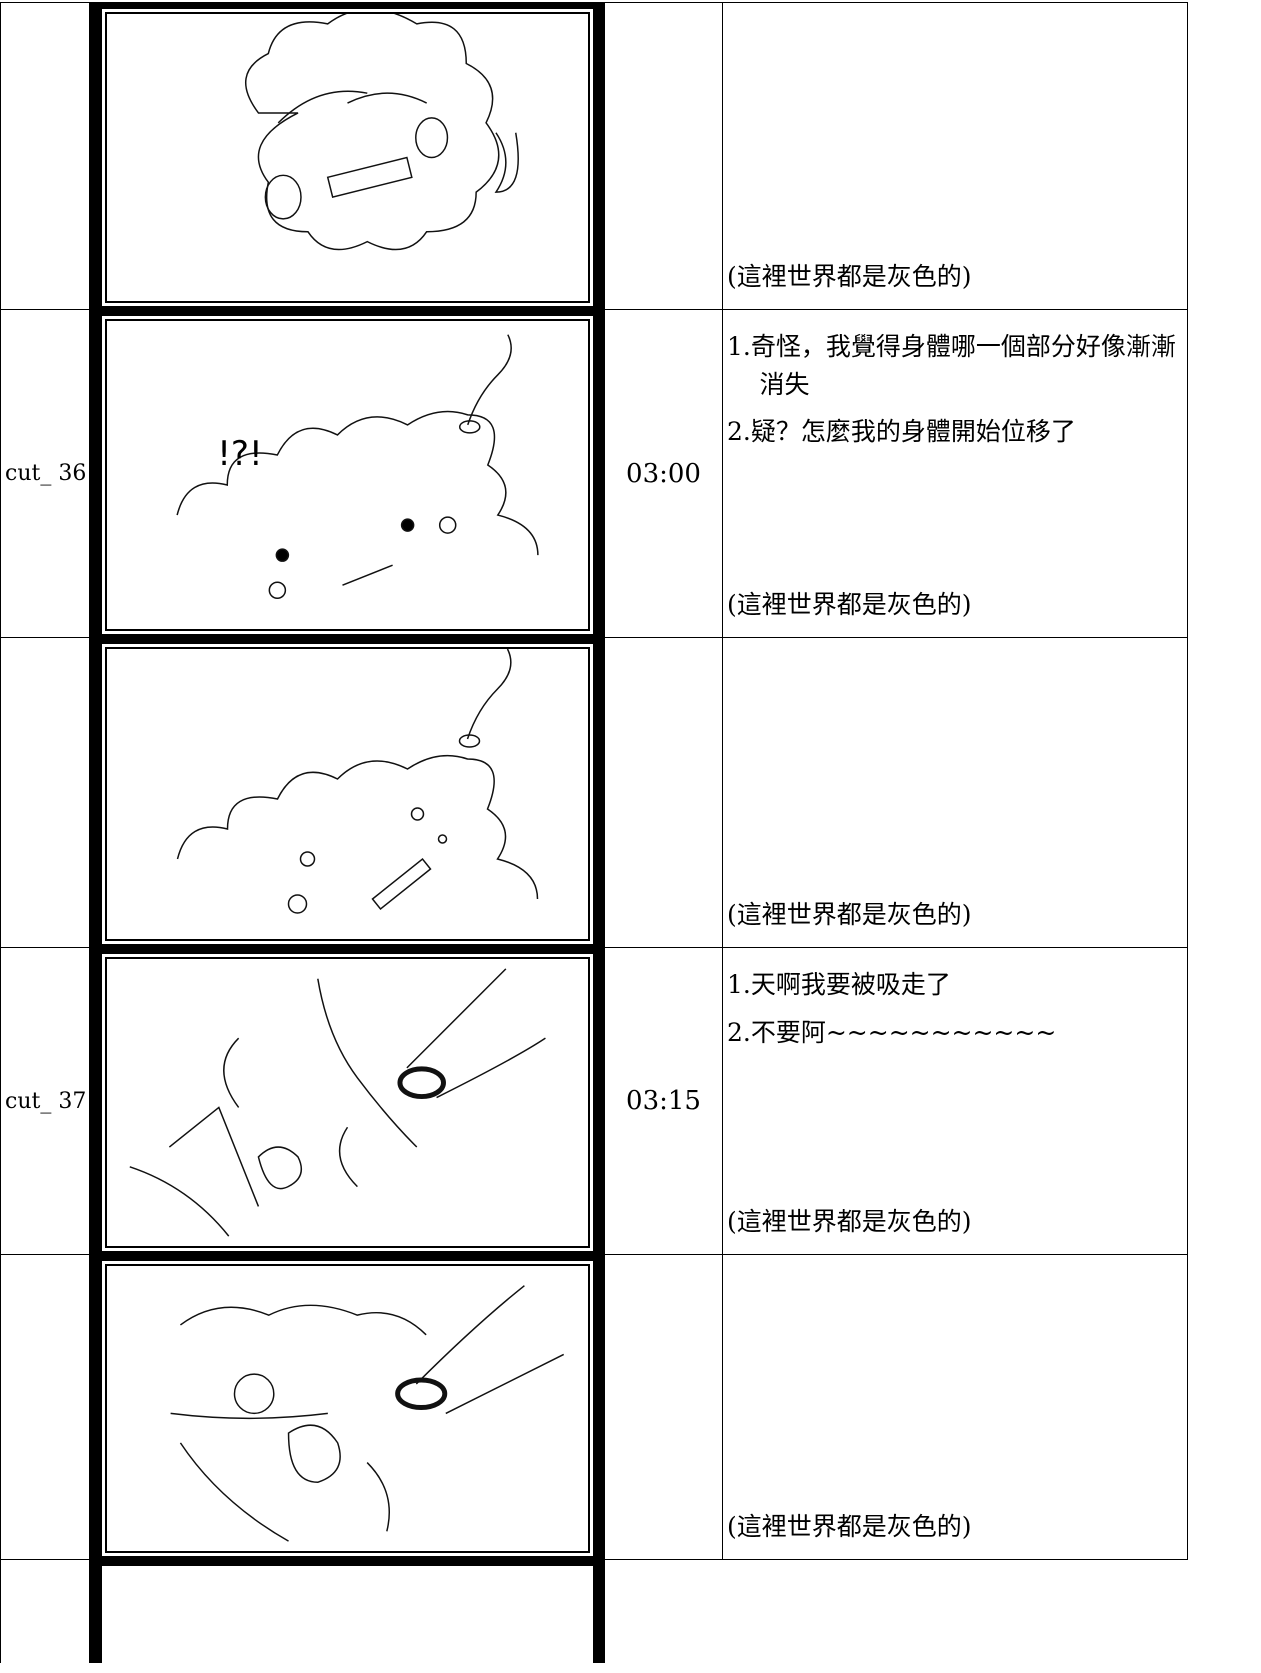 This screenshot has width=1261, height=1673. I want to click on sketch: !?!, so click(347, 475).